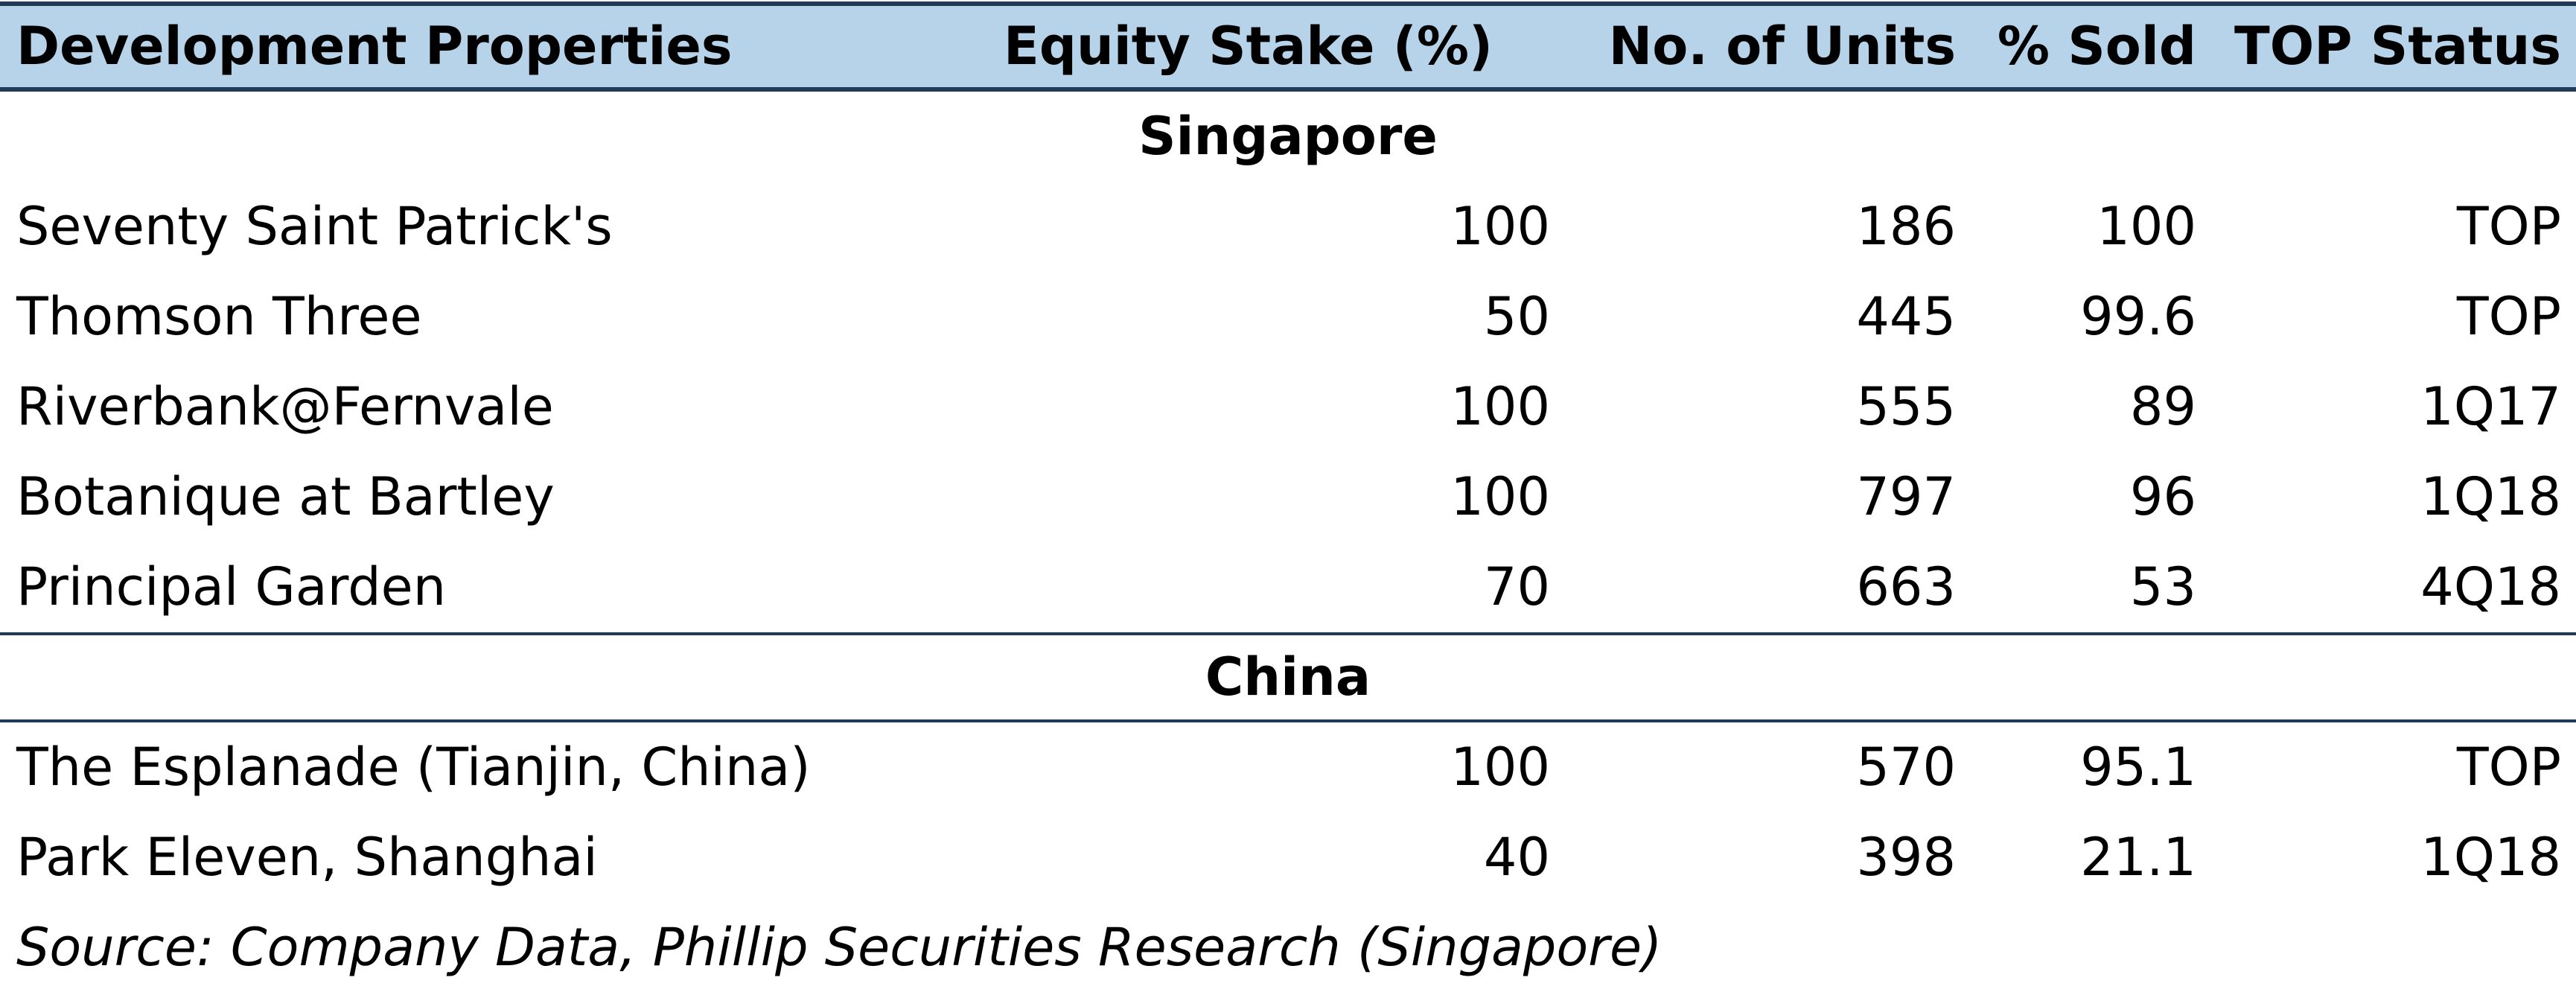 The image size is (2576, 998). I want to click on row-percent-sold: 100, so click(2146, 226).